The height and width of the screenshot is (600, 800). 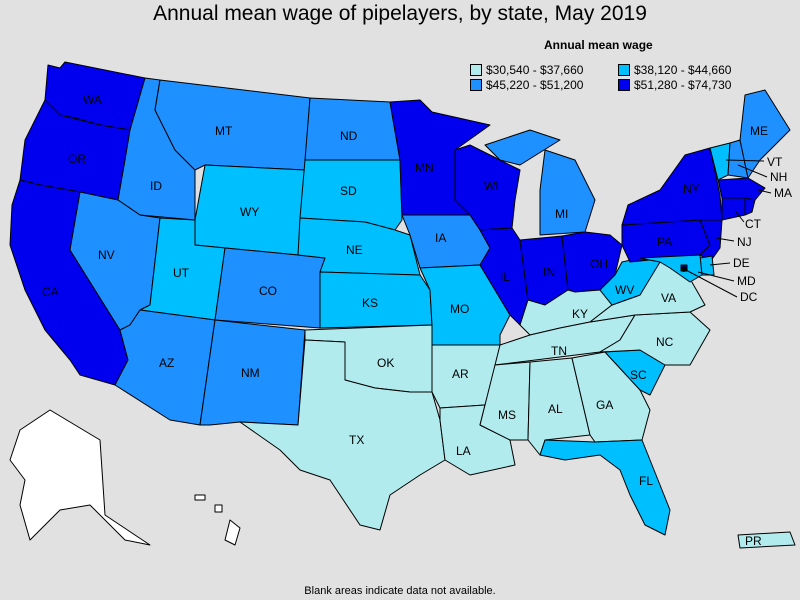 I want to click on legend-item-bin-4: $51,280 - $74,730, so click(x=674, y=85).